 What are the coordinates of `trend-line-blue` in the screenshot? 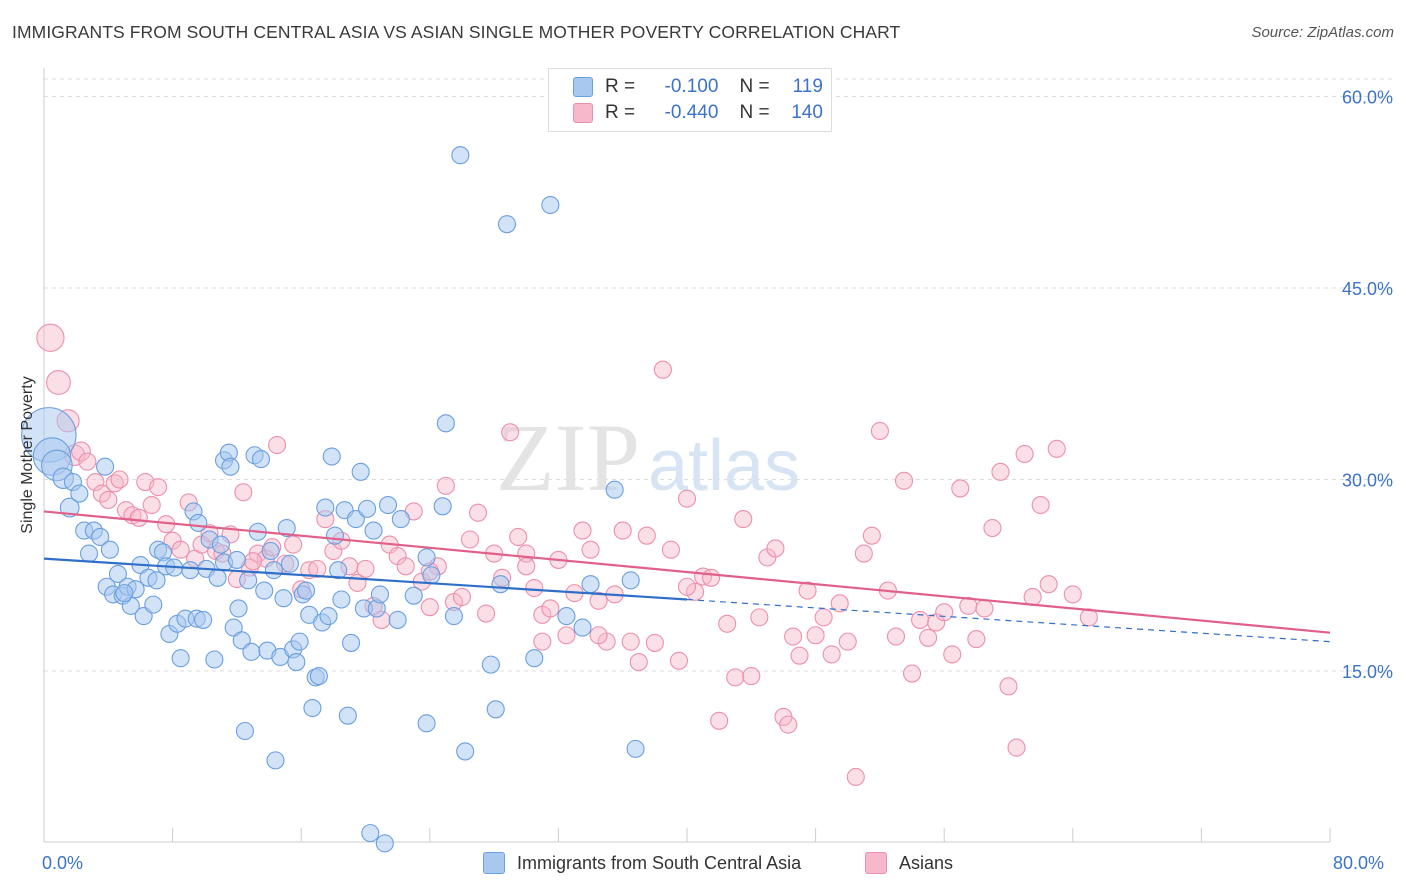 It's located at (365, 579).